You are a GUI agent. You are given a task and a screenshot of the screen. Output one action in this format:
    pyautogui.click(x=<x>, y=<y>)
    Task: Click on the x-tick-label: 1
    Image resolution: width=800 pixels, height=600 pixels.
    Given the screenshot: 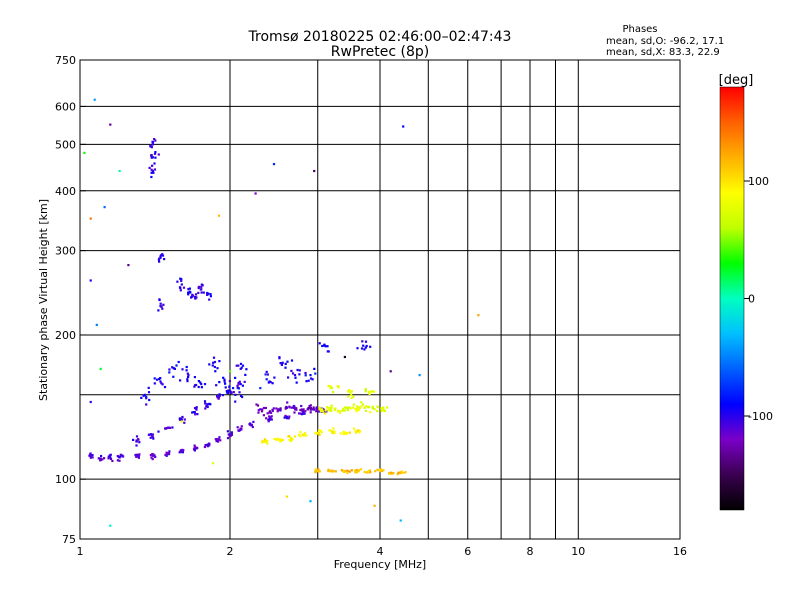 What is the action you would take?
    pyautogui.click(x=80, y=551)
    